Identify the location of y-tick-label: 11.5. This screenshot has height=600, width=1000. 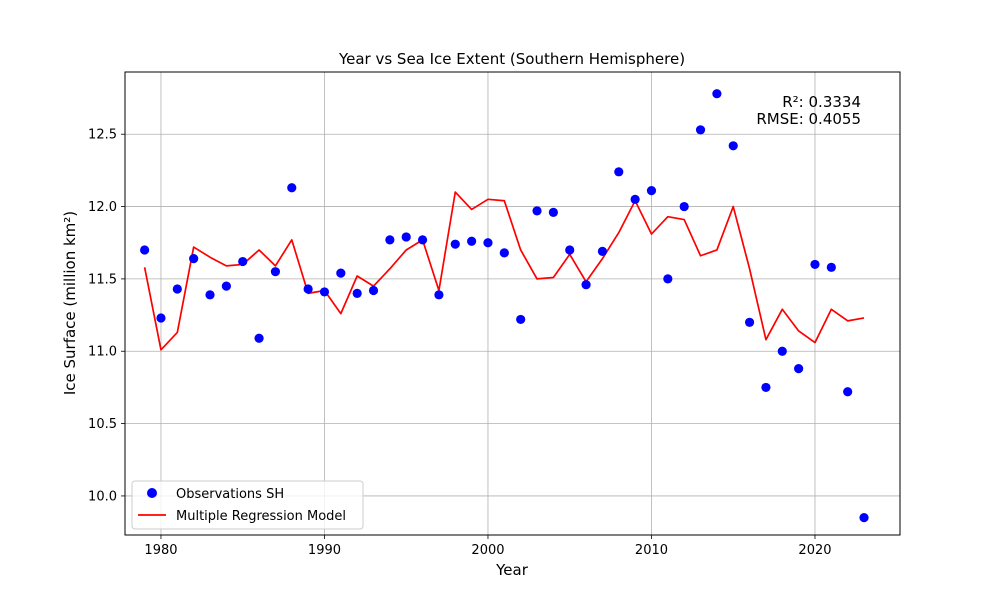
(102, 279).